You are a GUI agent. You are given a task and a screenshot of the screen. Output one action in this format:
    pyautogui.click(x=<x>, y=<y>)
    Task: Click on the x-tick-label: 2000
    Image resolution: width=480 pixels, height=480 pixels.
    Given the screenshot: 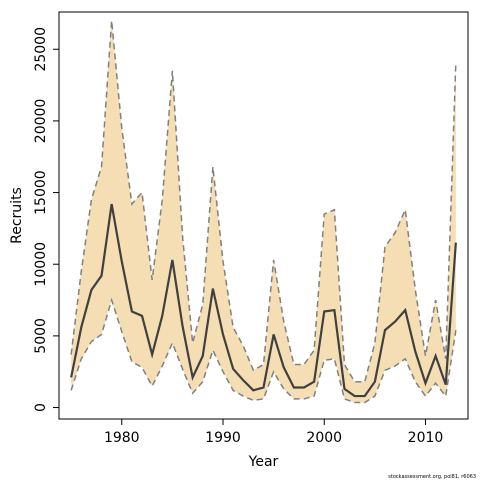 What is the action you would take?
    pyautogui.click(x=324, y=438)
    